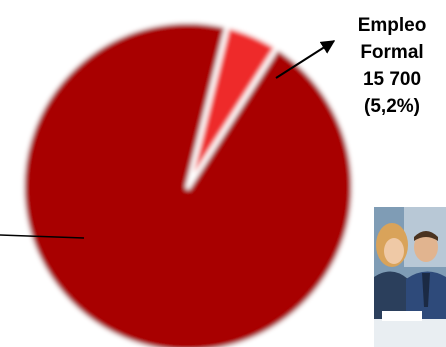  What do you see at coordinates (392, 25) in the screenshot?
I see `slice-label-line: Empleo` at bounding box center [392, 25].